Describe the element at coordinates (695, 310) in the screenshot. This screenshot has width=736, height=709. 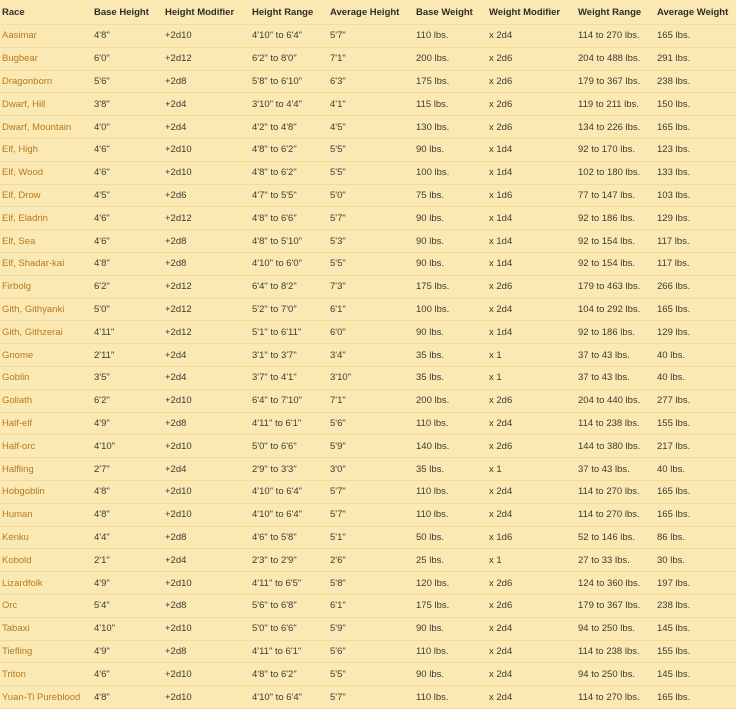
I see `table-cell: 165 lbs.` at that location.